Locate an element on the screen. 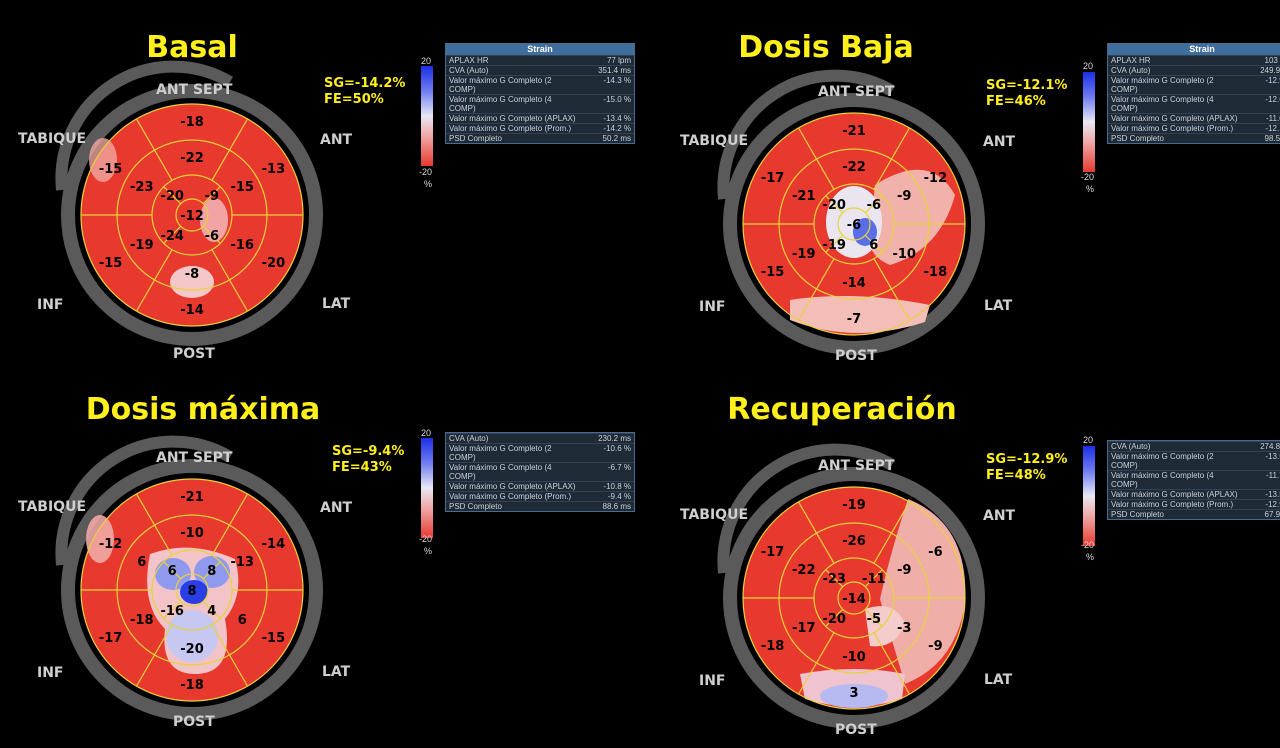 The width and height of the screenshot is (1280, 748). strain-summary: SG=-9.4% FE=43% is located at coordinates (368, 460).